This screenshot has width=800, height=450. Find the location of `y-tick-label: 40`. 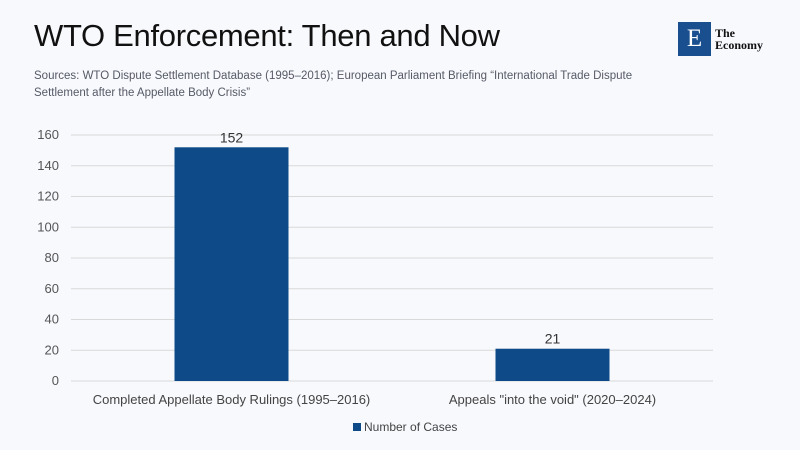

y-tick-label: 40 is located at coordinates (52, 319).